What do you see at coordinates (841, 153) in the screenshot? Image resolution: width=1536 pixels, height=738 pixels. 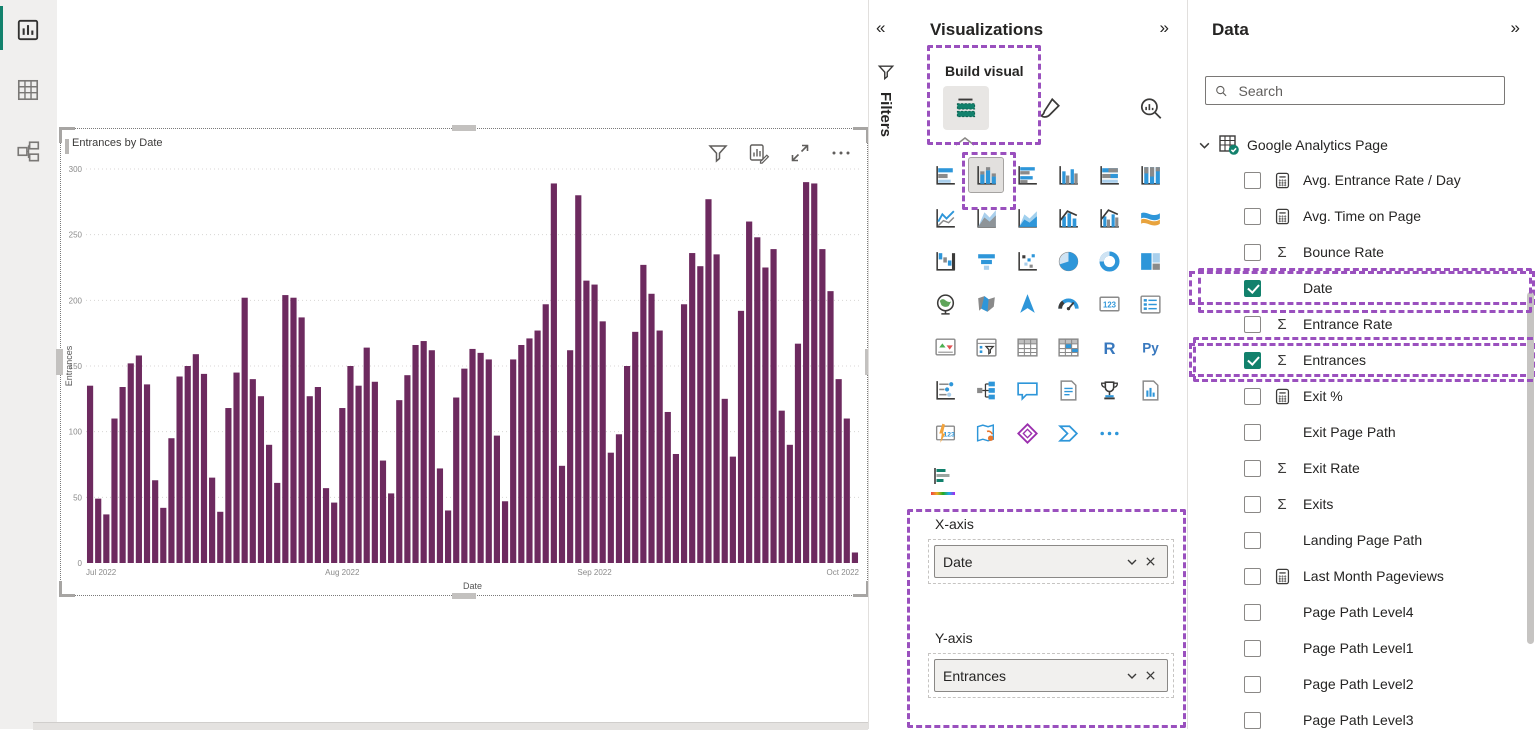 I see `more-options-icon` at bounding box center [841, 153].